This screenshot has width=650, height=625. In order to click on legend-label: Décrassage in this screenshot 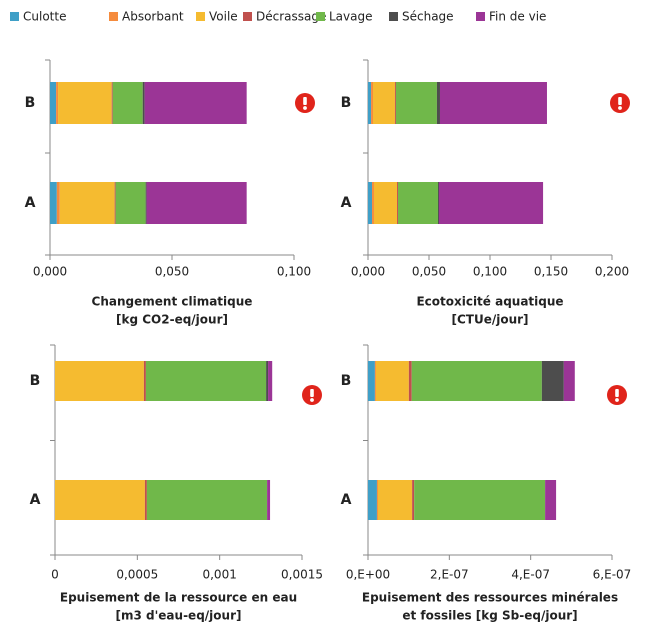, I will do `click(291, 17)`.